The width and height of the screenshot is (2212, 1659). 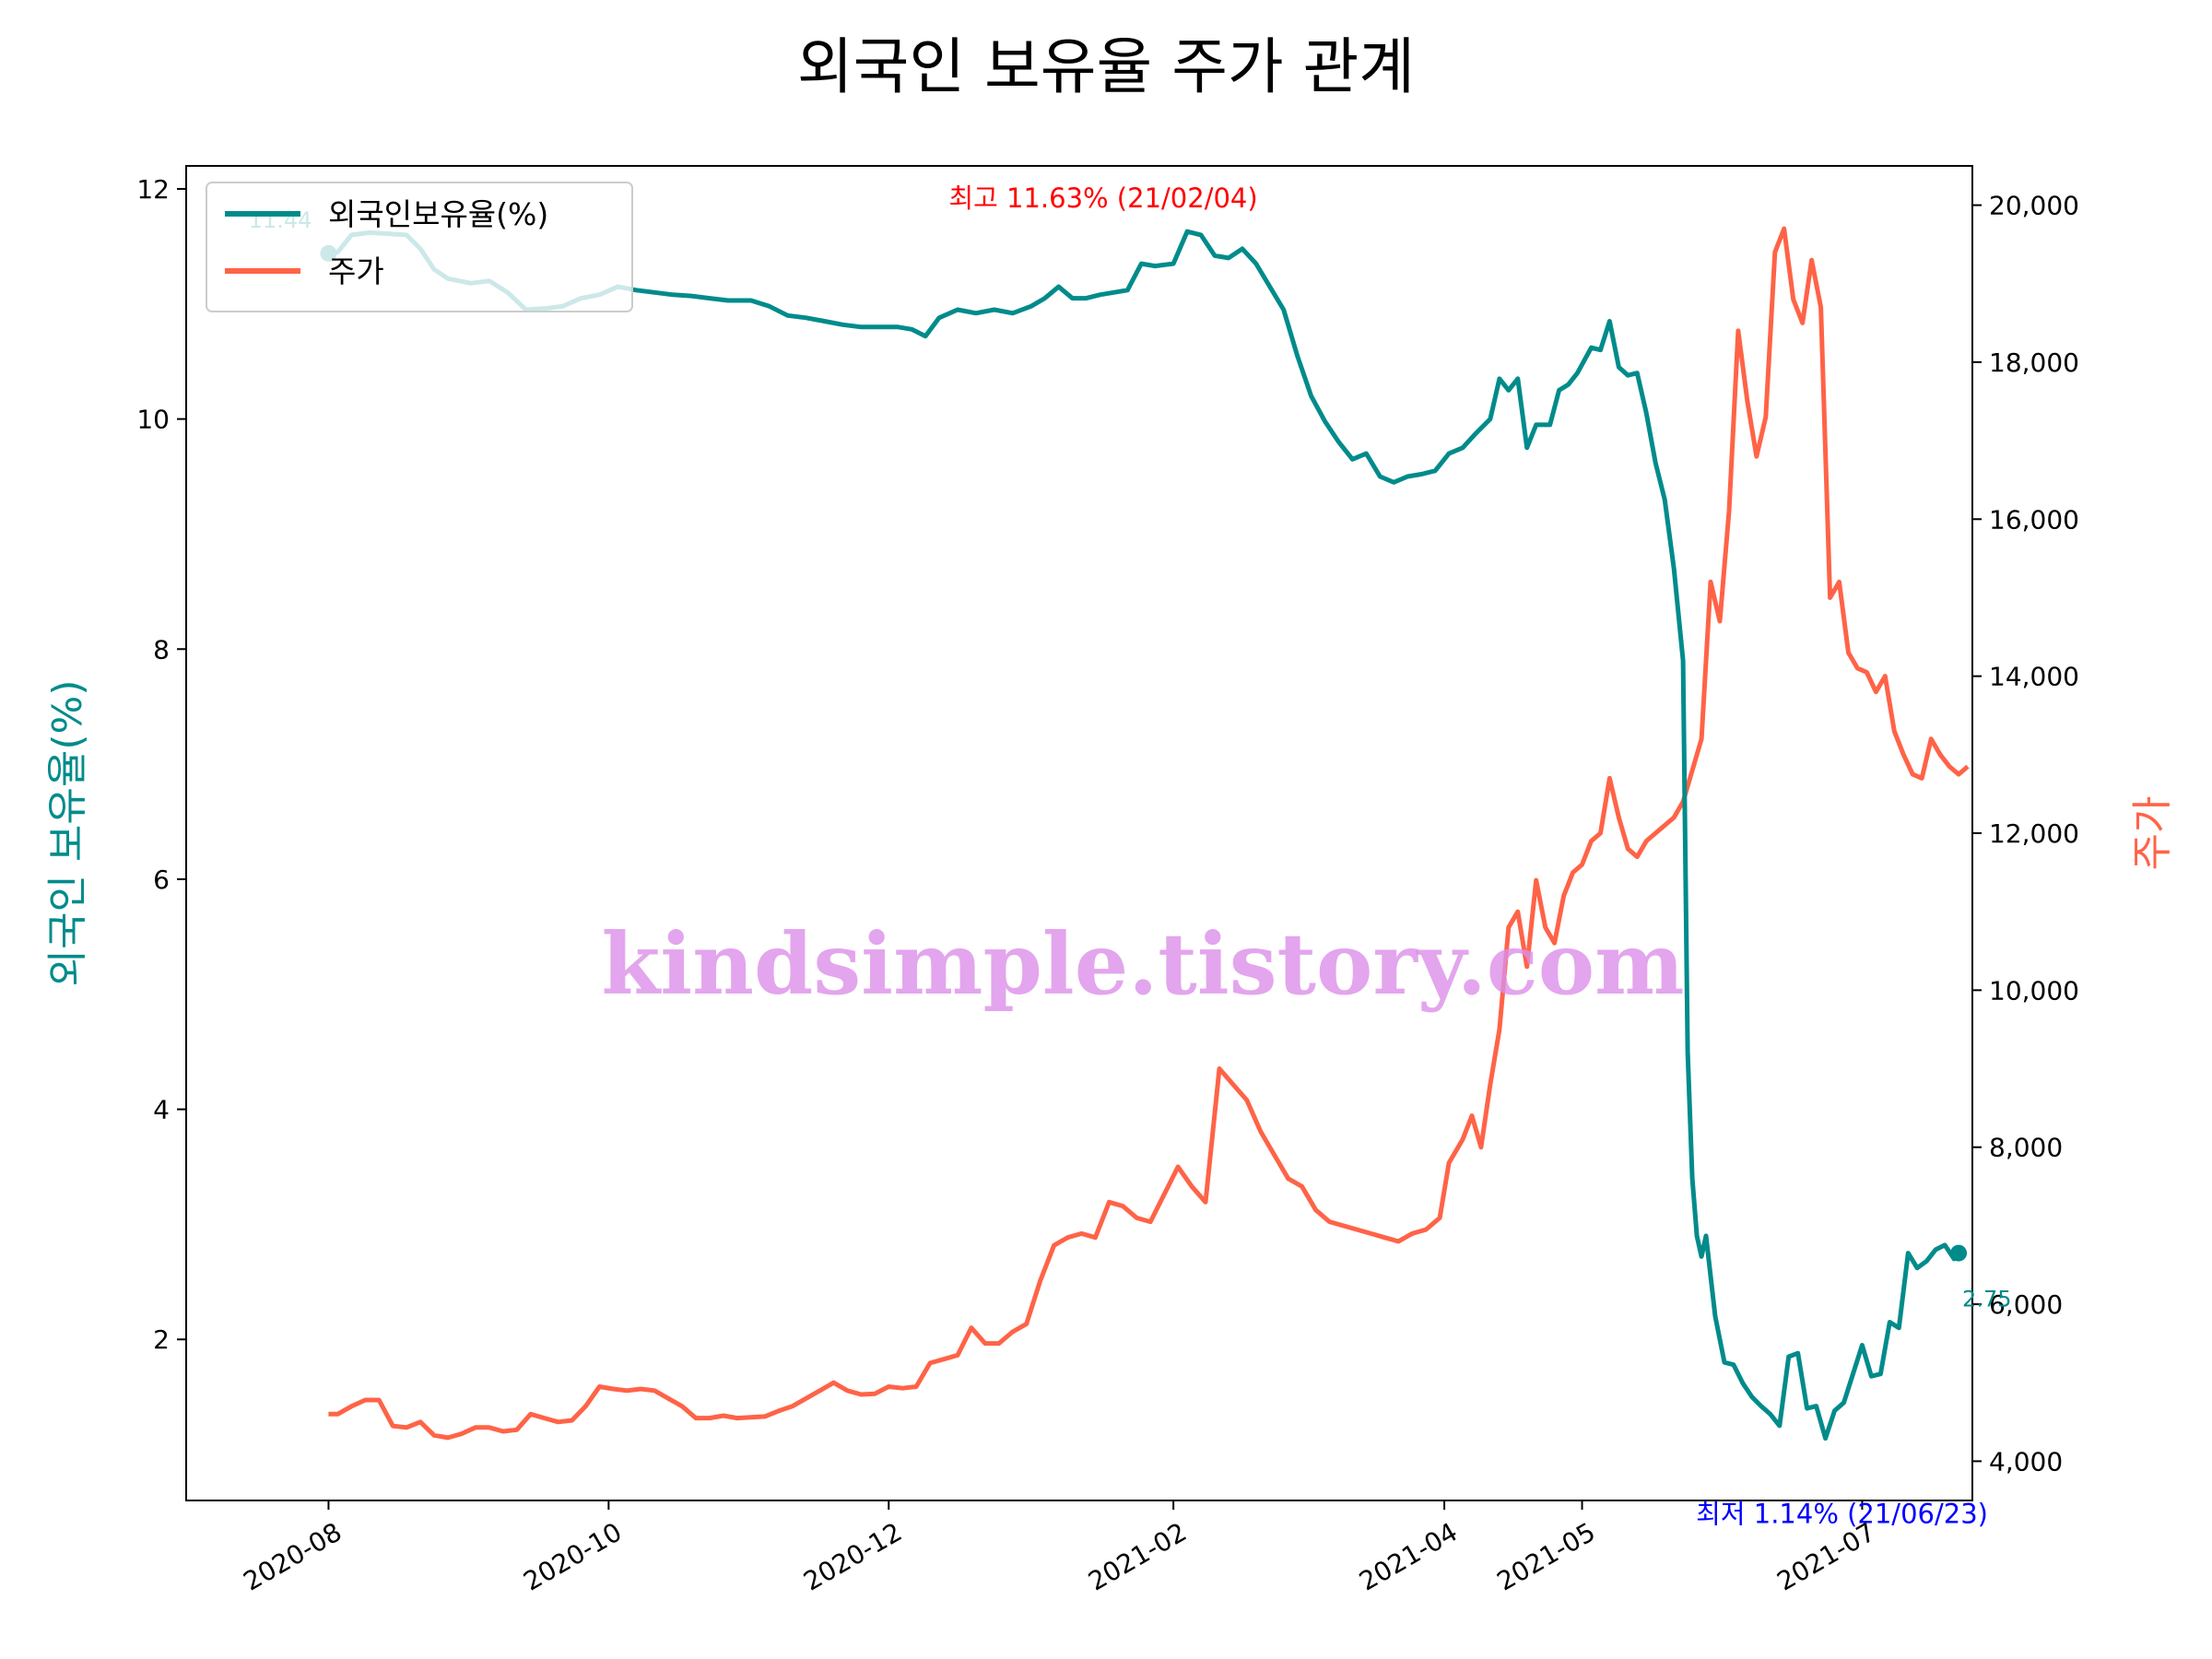 What do you see at coordinates (1986, 1299) in the screenshot?
I see `last-value-label: 2.75` at bounding box center [1986, 1299].